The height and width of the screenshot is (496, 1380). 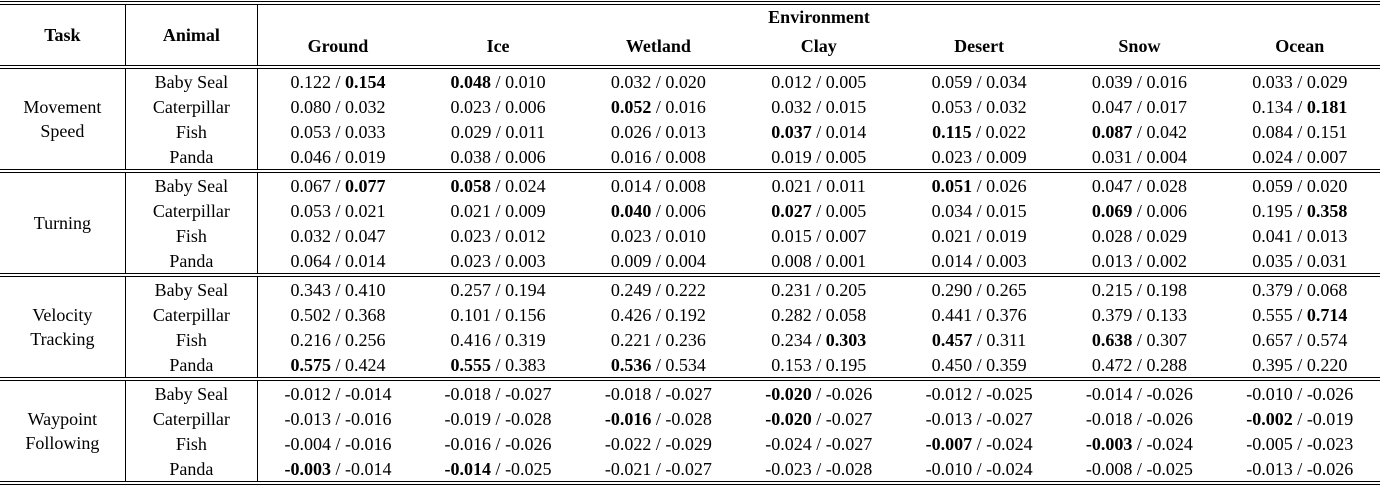 I want to click on metric-value-pair: 0.023 / 0.006, so click(x=498, y=106).